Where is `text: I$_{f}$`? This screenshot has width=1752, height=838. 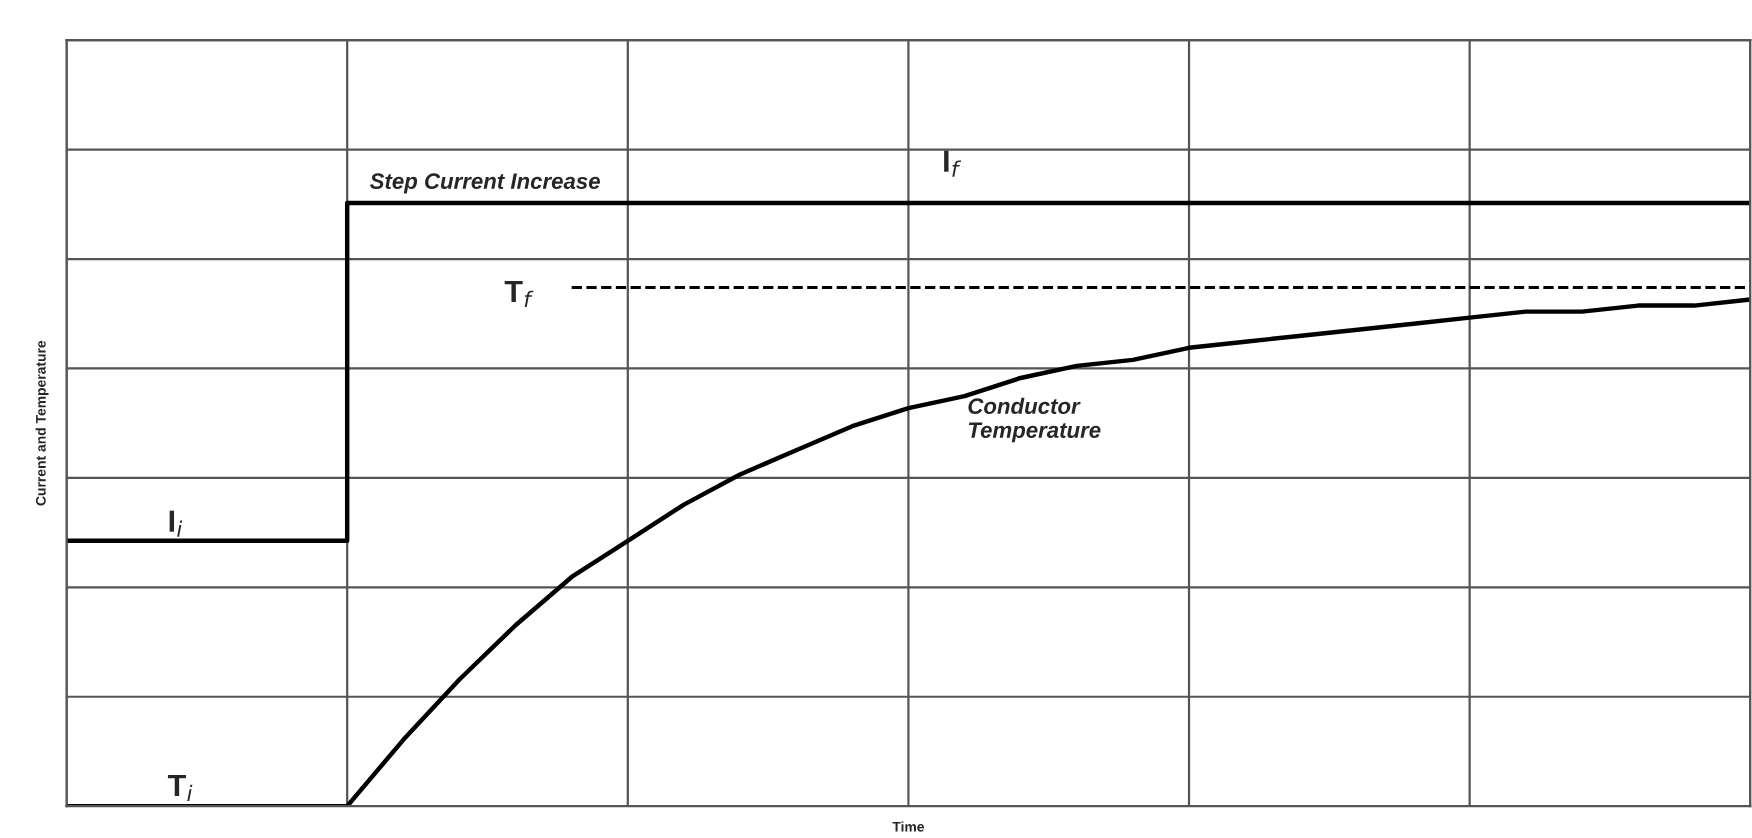
text: I$_{f}$ is located at coordinates (953, 163).